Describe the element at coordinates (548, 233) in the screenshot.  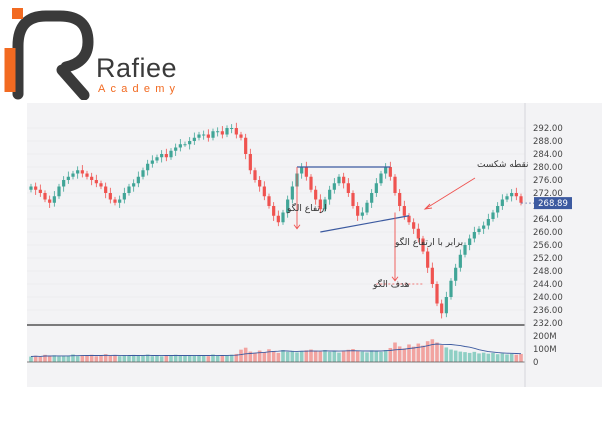
I see `price-tick-label: 260.00` at that location.